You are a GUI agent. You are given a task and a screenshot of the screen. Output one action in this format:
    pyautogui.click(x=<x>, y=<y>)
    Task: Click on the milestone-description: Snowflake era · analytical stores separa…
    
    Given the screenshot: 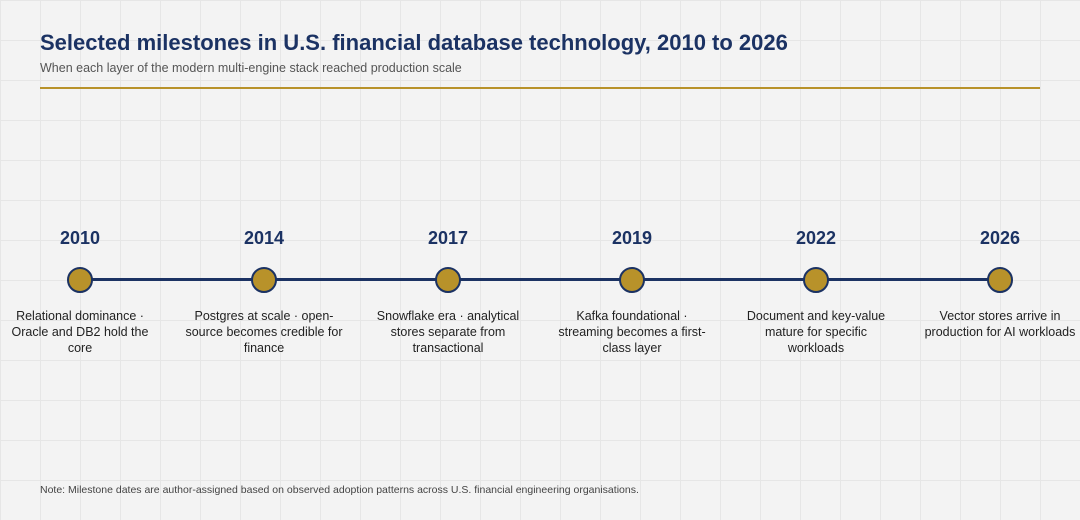 What is the action you would take?
    pyautogui.click(x=448, y=332)
    